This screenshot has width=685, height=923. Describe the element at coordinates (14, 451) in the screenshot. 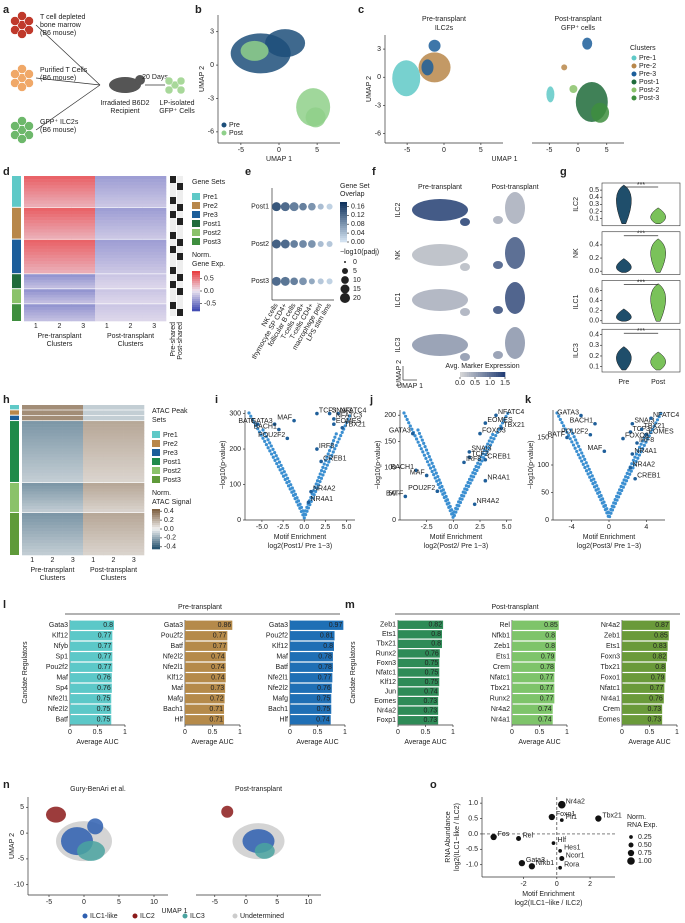

I see `set-strip` at that location.